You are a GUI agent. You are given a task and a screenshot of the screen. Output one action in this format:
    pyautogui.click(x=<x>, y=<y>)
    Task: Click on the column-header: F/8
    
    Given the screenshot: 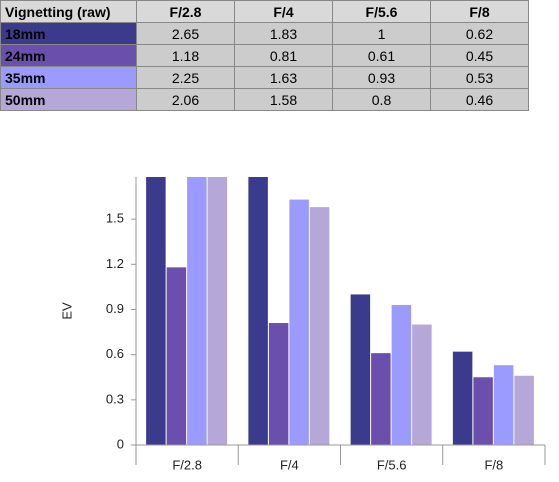 What is the action you would take?
    pyautogui.click(x=479, y=11)
    